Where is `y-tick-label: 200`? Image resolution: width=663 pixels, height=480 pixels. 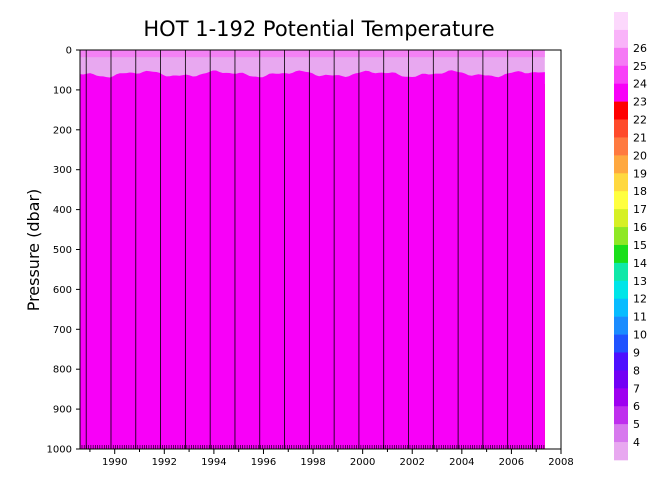
y-tick-label: 200 is located at coordinates (62, 130).